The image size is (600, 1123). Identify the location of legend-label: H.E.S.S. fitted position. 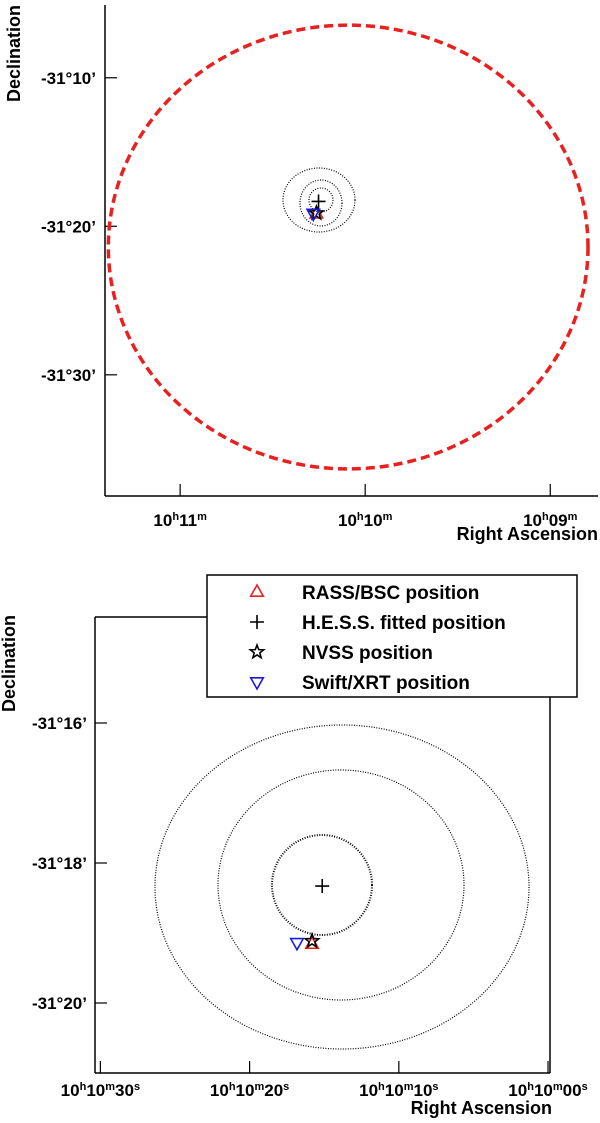
(404, 623).